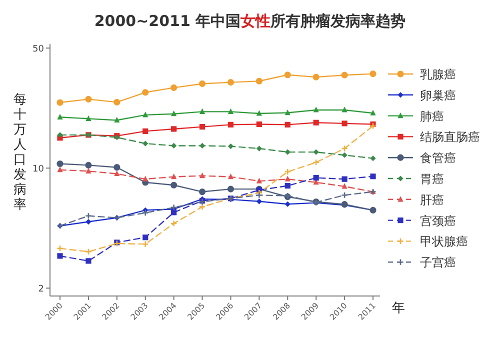 Image resolution: width=500 pixels, height=346 pixels. Describe the element at coordinates (432, 116) in the screenshot. I see `legend-label: 肺癌` at that location.